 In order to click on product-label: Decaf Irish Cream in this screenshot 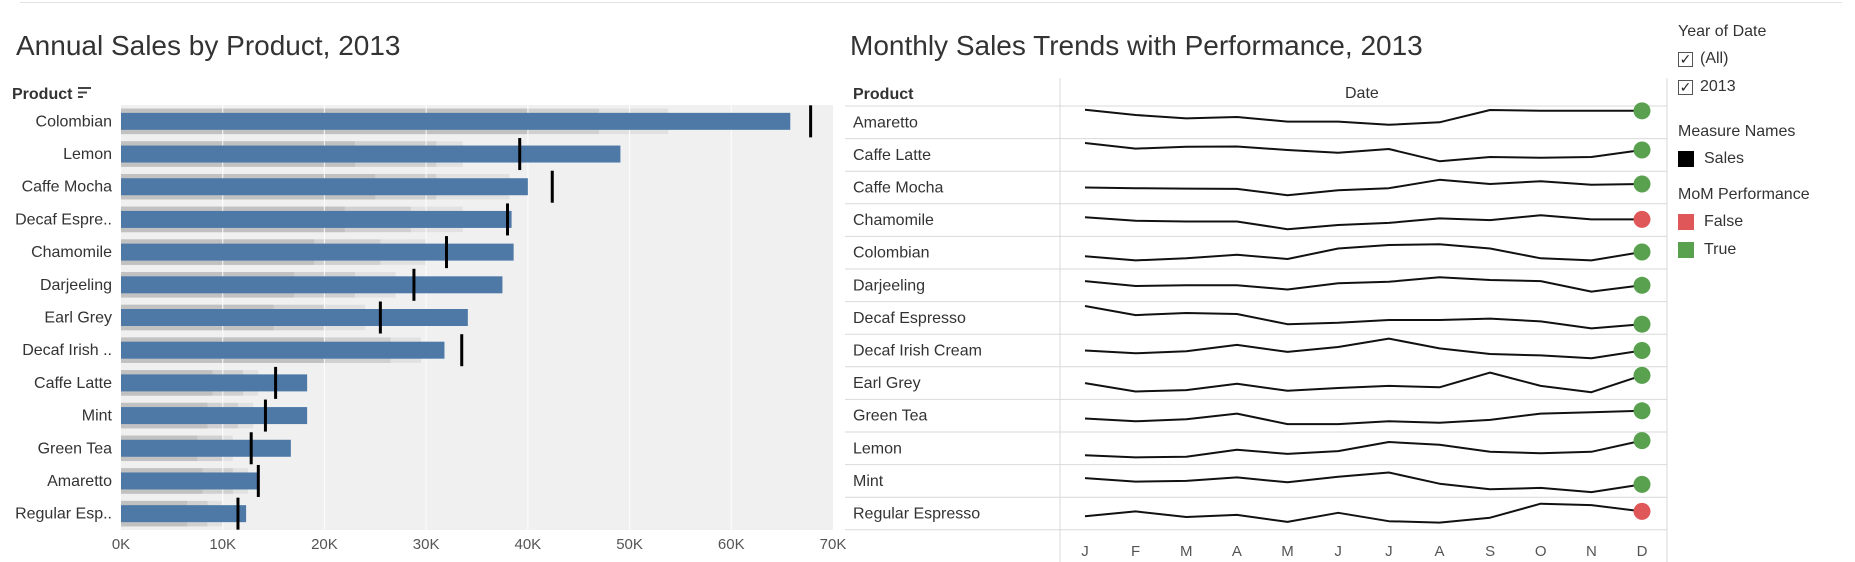, I will do `click(917, 351)`.